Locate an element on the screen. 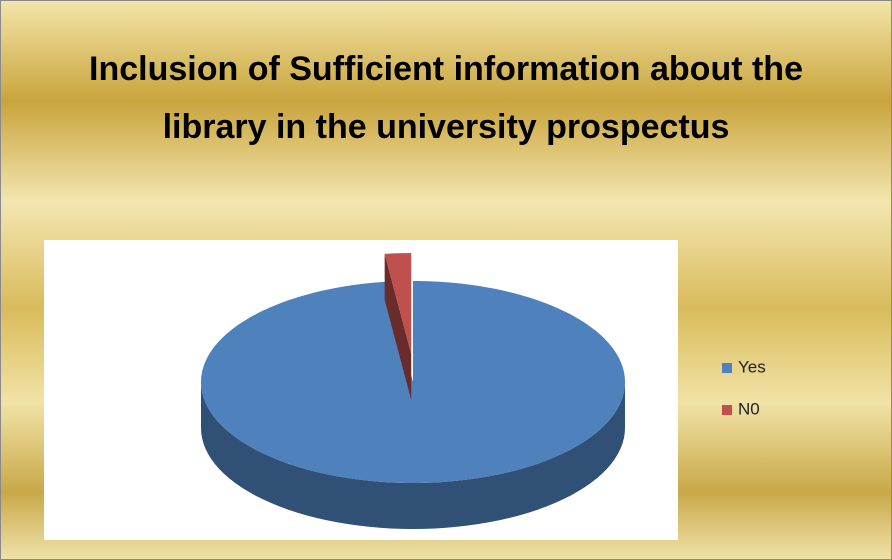  pie-cut-face is located at coordinates (398, 327).